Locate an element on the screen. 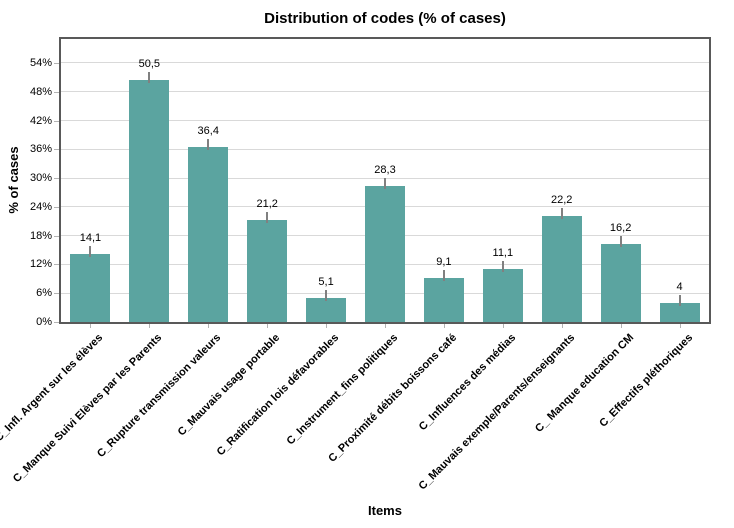  y-tick-label: 18% is located at coordinates (40, 235).